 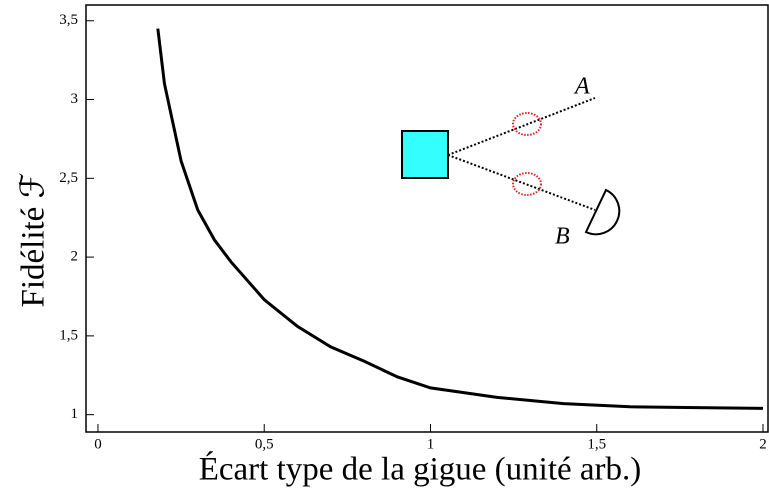 I want to click on annotation: B, so click(x=562, y=237).